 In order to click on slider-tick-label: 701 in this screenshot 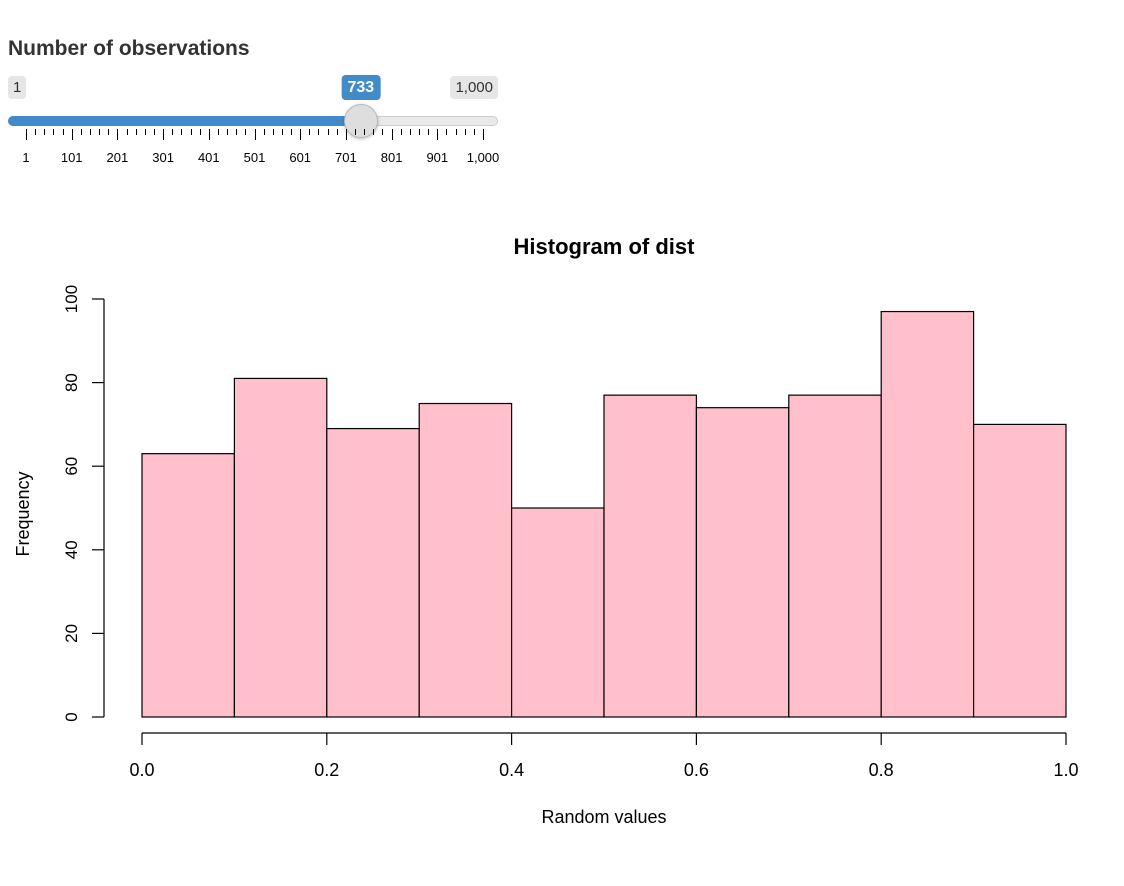, I will do `click(346, 157)`.